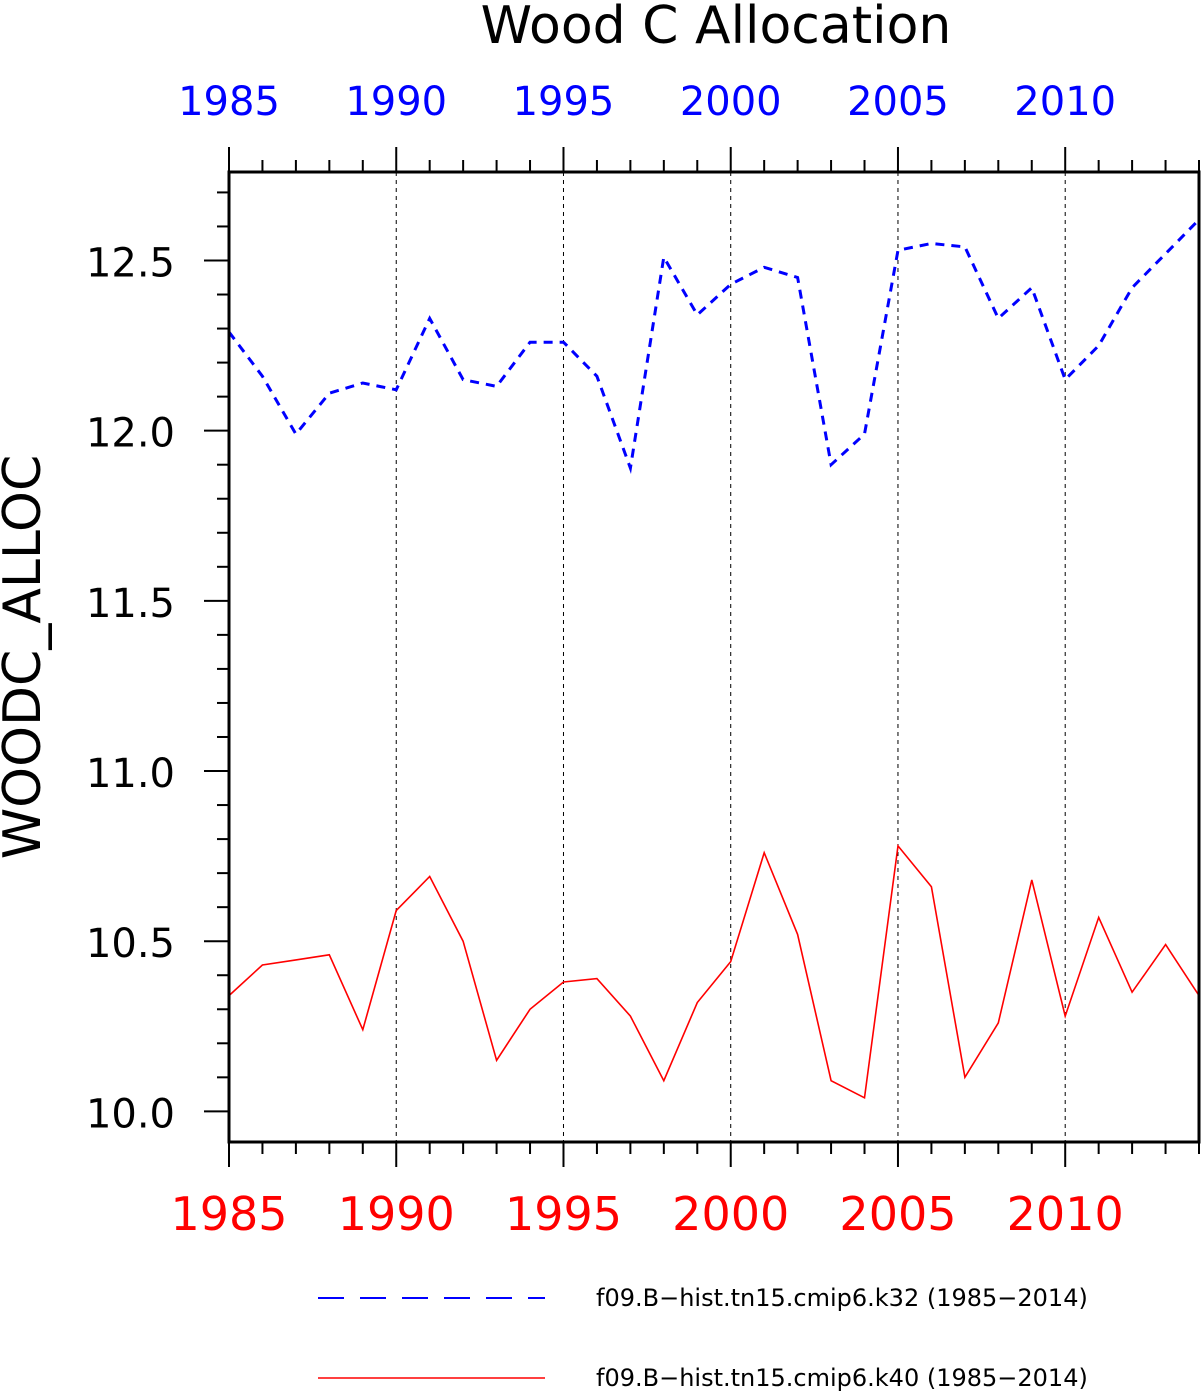 This screenshot has height=1400, width=1202. What do you see at coordinates (396, 102) in the screenshot?
I see `top-x-tick-label: 1990` at bounding box center [396, 102].